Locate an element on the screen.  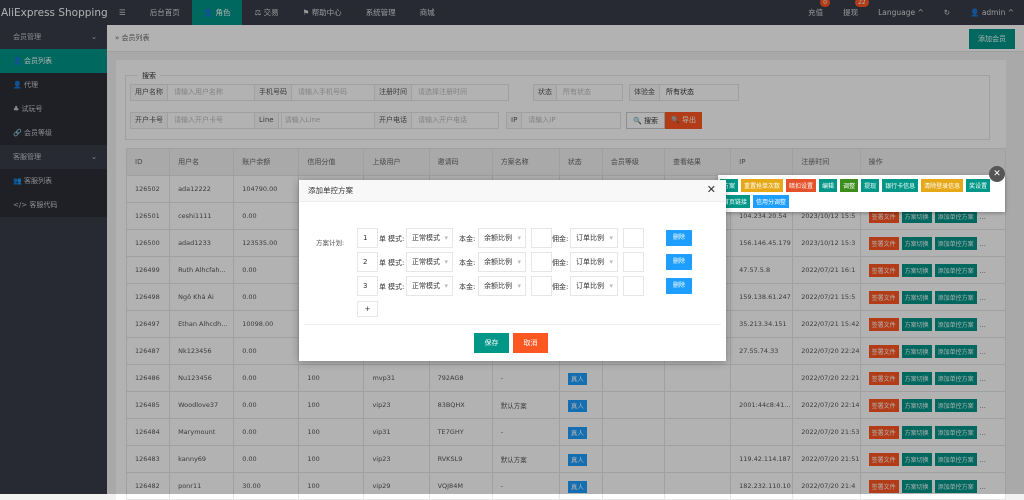
sidebar-item-trial: ♣ 试玩号 is located at coordinates (53, 109).